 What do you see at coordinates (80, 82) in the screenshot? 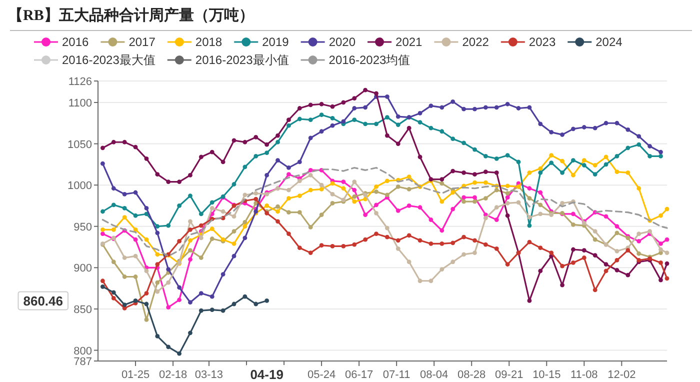
I see `y-tick-label: 1126` at bounding box center [80, 82].